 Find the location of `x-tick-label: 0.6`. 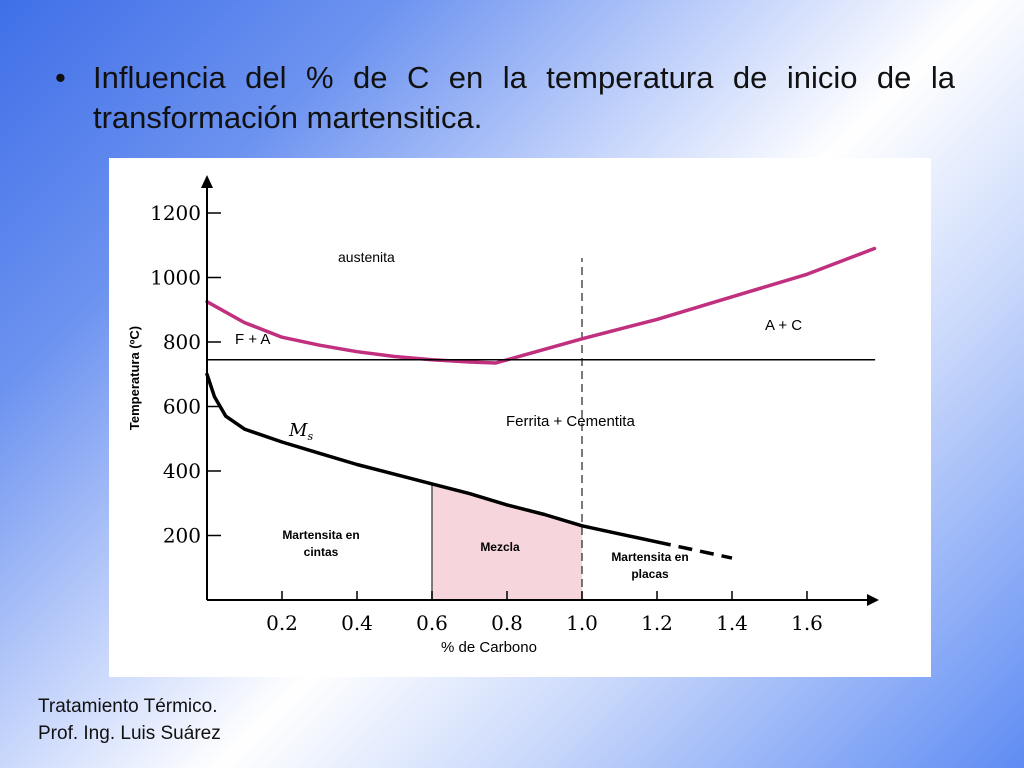

x-tick-label: 0.6 is located at coordinates (432, 623).